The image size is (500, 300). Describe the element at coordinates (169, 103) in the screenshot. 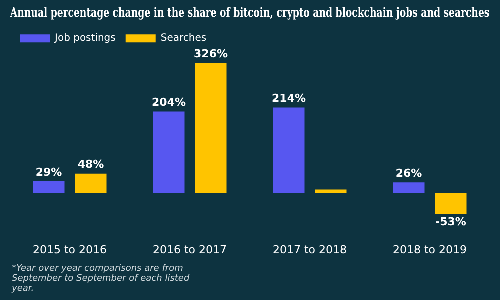

I see `data-label: 204%` at that location.